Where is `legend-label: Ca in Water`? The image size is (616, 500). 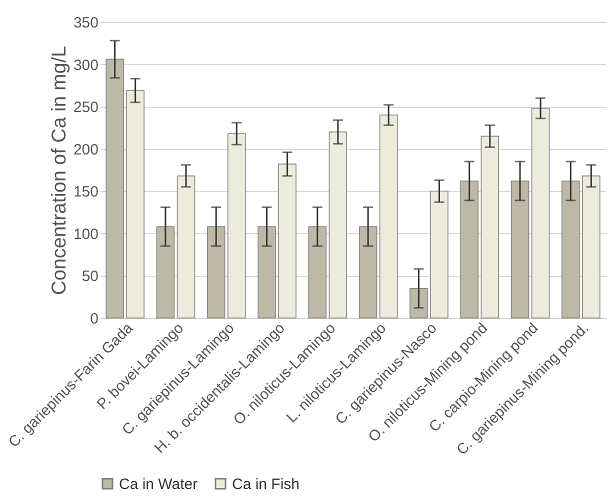 legend-label: Ca in Water is located at coordinates (158, 484).